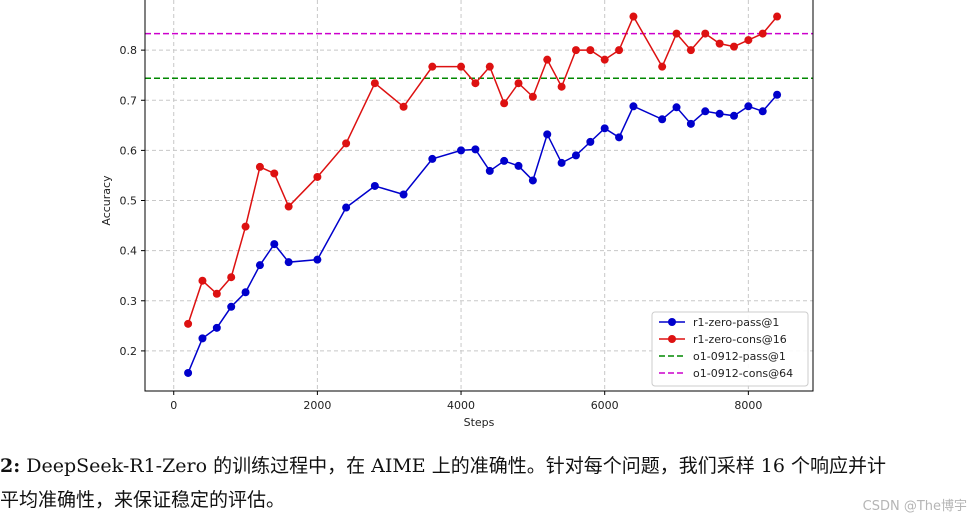 This screenshot has width=975, height=523. I want to click on y-tick-label: 0.8, so click(129, 50).